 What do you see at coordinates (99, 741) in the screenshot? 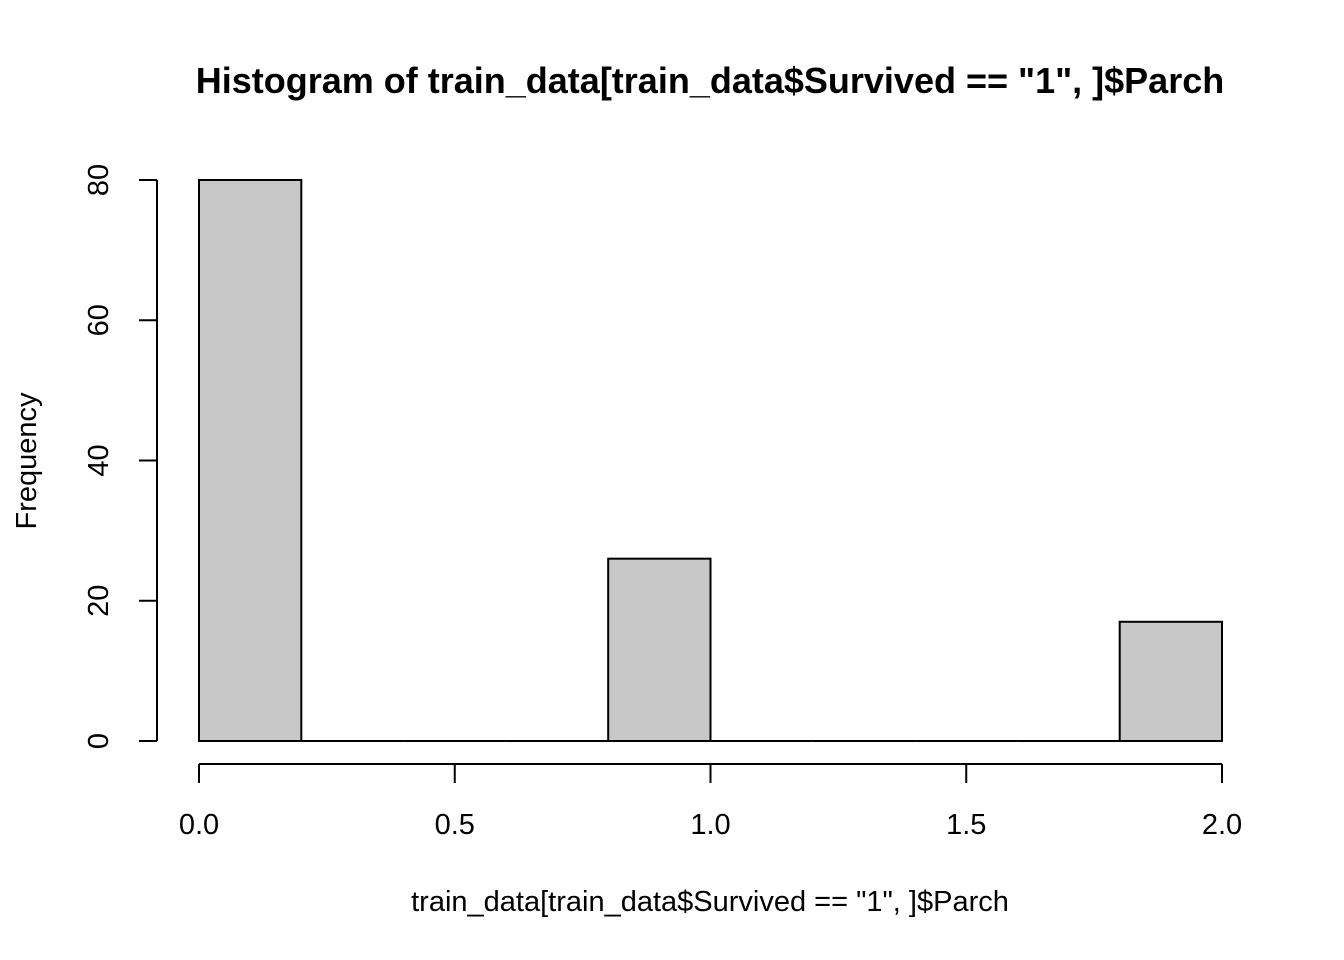
I see `y-tick-label: 0` at bounding box center [99, 741].